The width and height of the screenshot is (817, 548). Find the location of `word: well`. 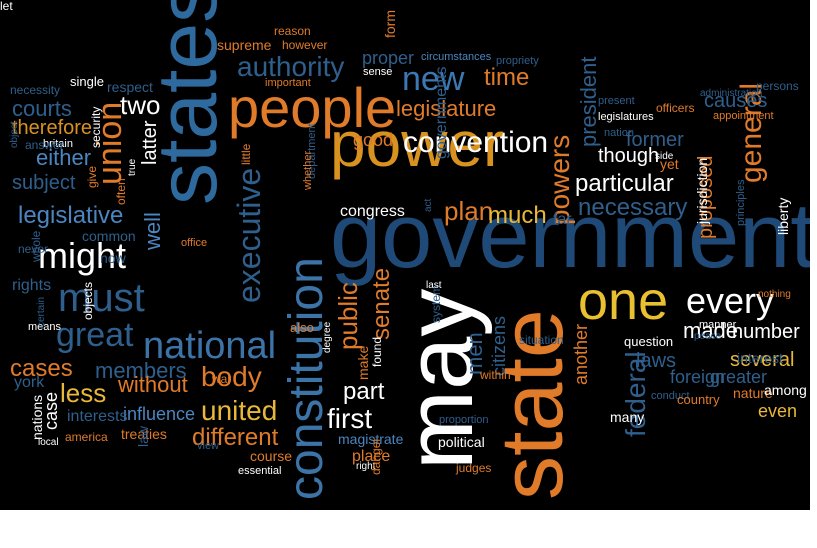

word: well is located at coordinates (152, 231).